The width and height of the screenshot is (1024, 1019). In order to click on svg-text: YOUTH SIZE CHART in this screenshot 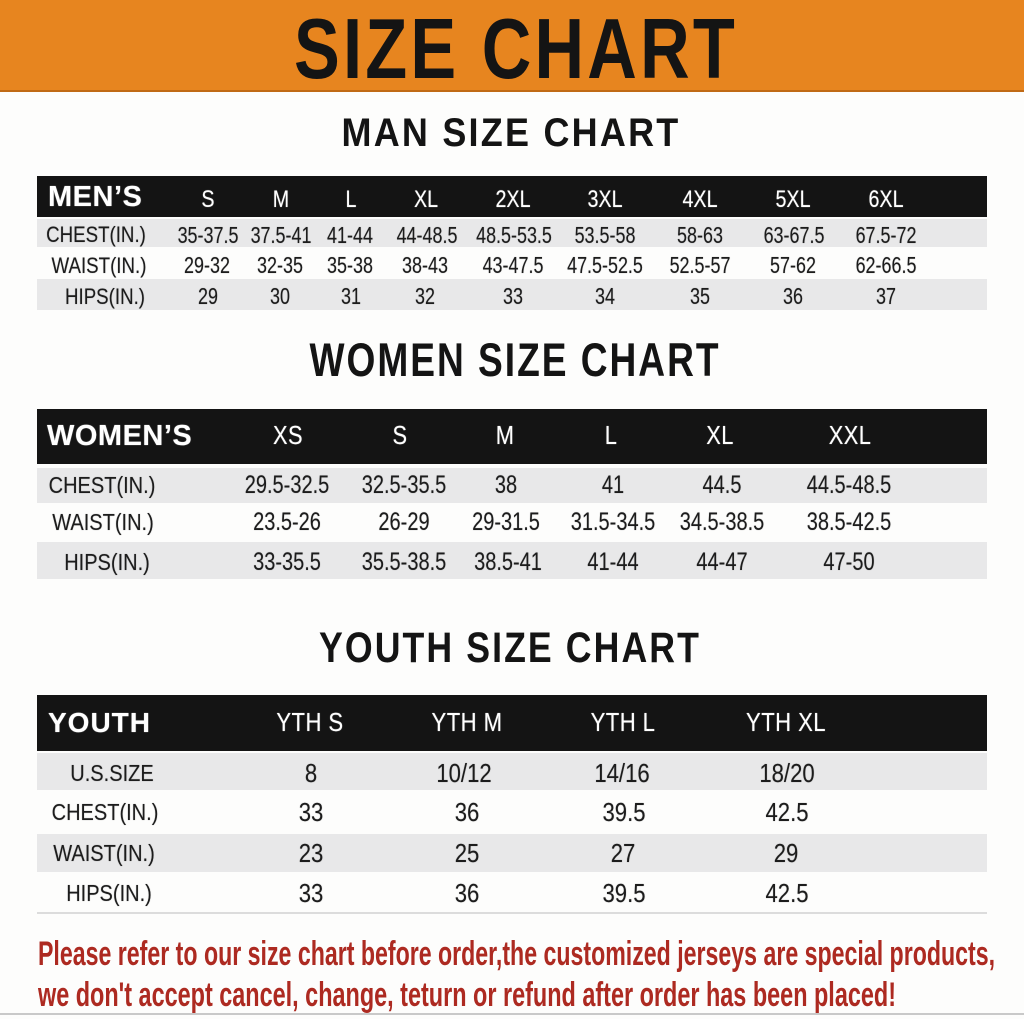, I will do `click(510, 648)`.